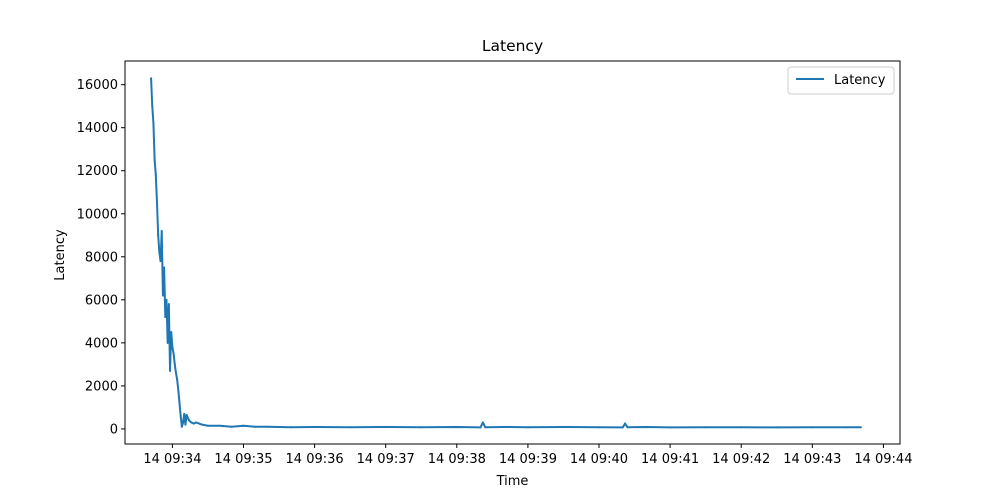 The width and height of the screenshot is (1000, 500). Describe the element at coordinates (386, 459) in the screenshot. I see `x-tick-label: 14 09:37` at that location.